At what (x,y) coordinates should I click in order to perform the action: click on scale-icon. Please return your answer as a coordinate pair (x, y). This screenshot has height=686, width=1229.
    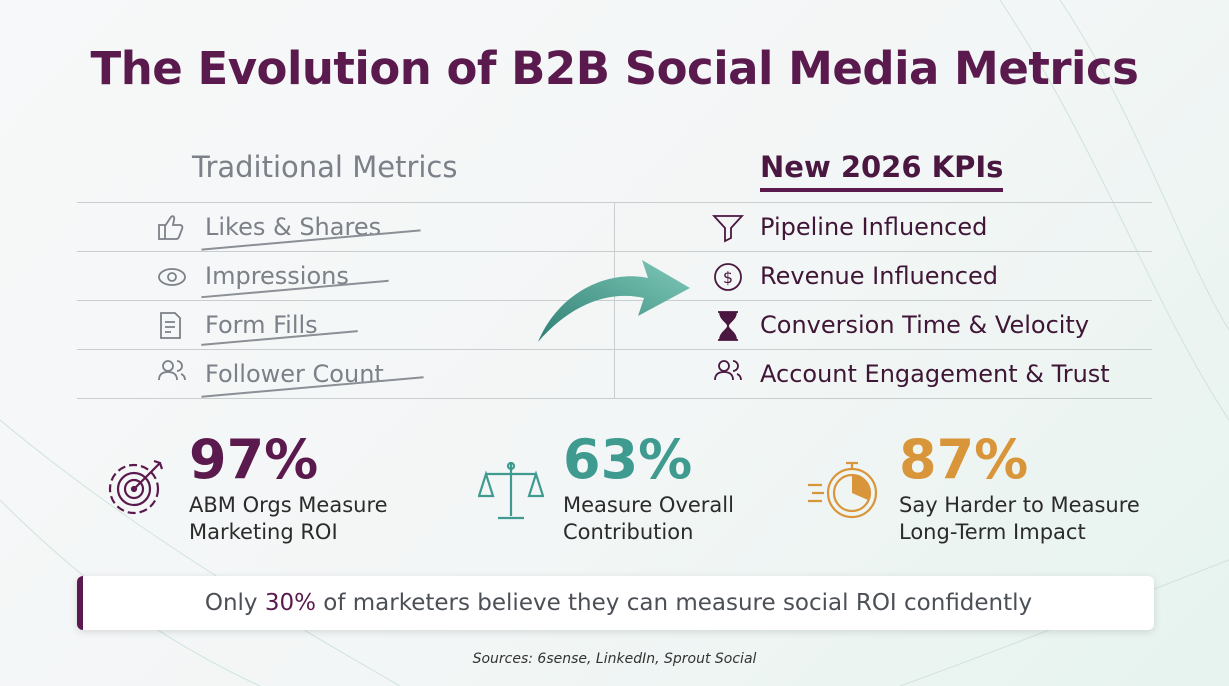
    Looking at the image, I should click on (511, 490).